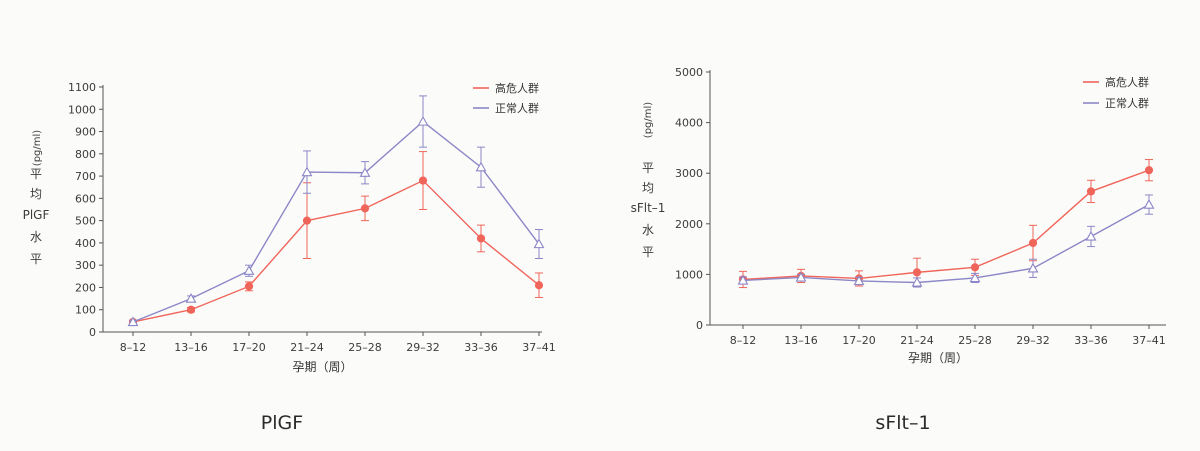 This screenshot has width=1200, height=451. Describe the element at coordinates (282, 423) in the screenshot. I see `chart-caption: PlGF` at that location.